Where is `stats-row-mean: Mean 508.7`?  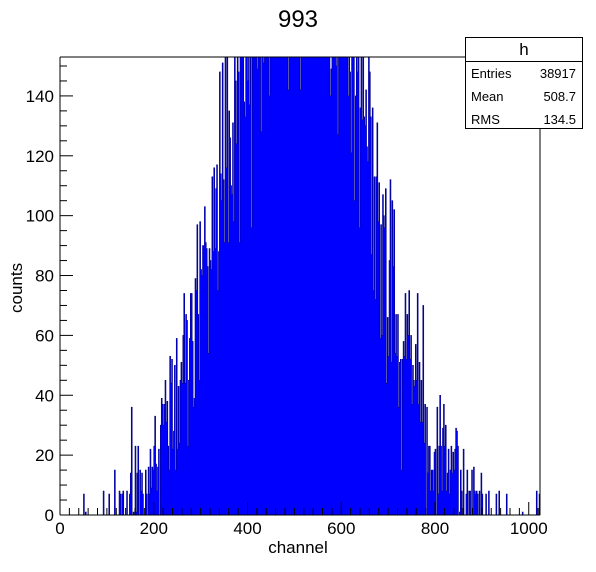 stats-row-mean: Mean 508.7 is located at coordinates (524, 96).